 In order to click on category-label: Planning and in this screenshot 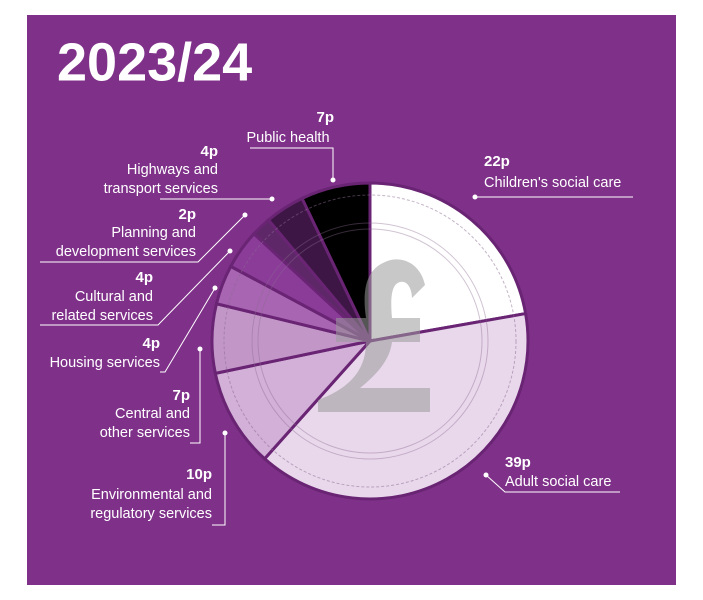, I will do `click(153, 233)`.